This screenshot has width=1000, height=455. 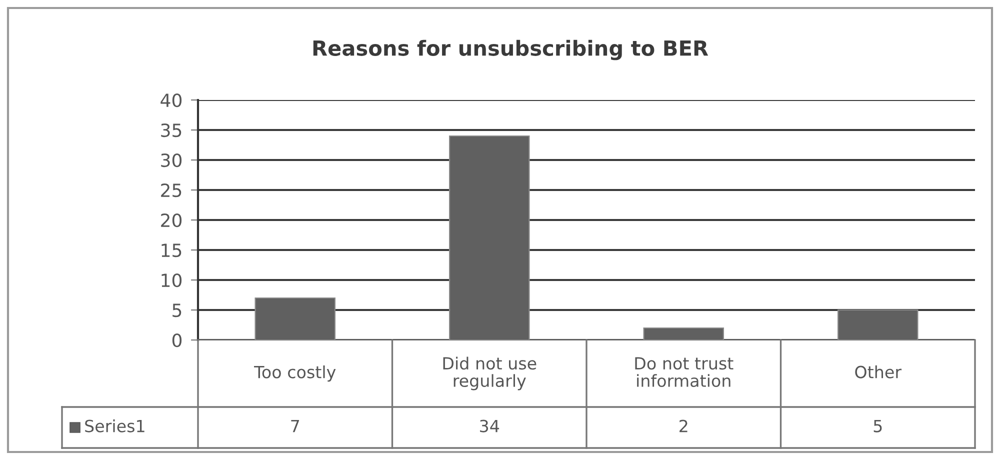 What do you see at coordinates (171, 100) in the screenshot?
I see `y-tick-label: 40` at bounding box center [171, 100].